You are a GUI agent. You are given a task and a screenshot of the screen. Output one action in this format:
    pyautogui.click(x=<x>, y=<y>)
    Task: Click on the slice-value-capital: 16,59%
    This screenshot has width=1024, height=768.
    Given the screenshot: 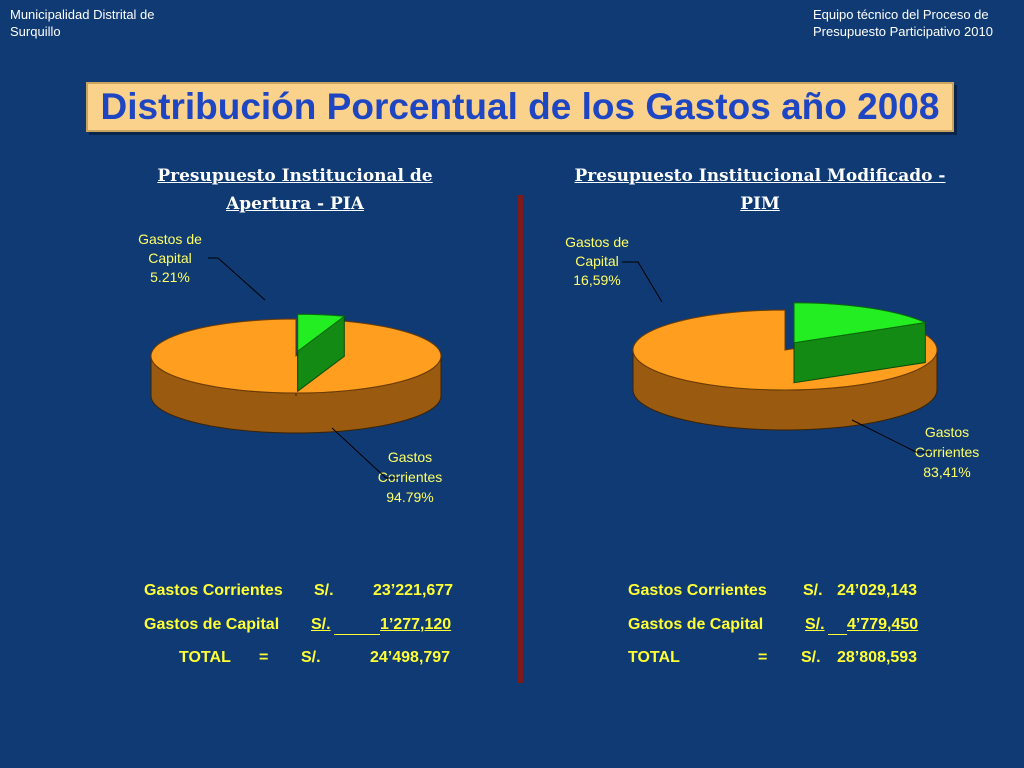 What is the action you would take?
    pyautogui.click(x=596, y=280)
    